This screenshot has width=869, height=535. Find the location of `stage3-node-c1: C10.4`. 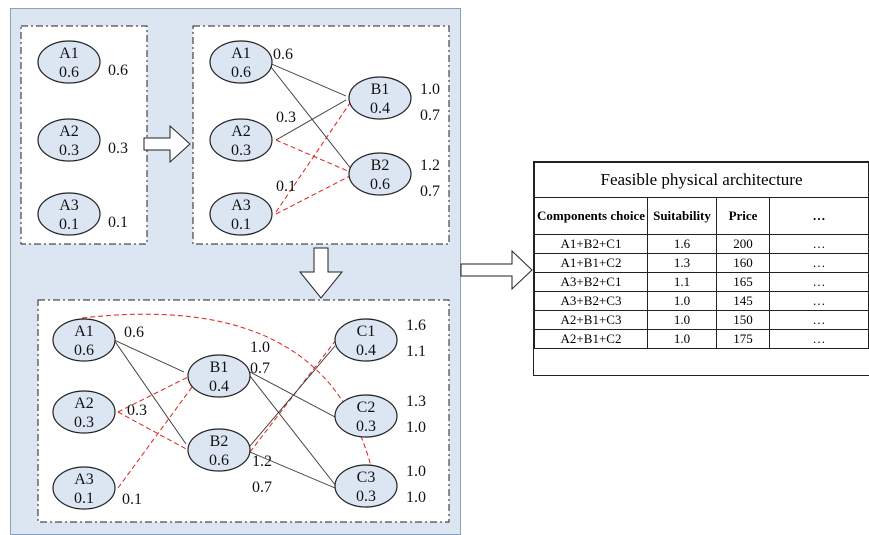

stage3-node-c1: C10.4 is located at coordinates (366, 340).